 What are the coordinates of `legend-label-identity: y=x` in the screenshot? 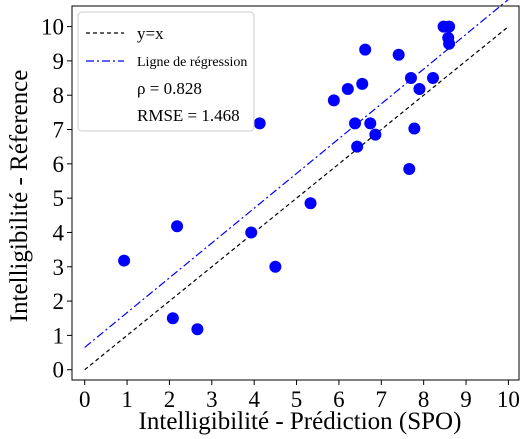 It's located at (150, 33).